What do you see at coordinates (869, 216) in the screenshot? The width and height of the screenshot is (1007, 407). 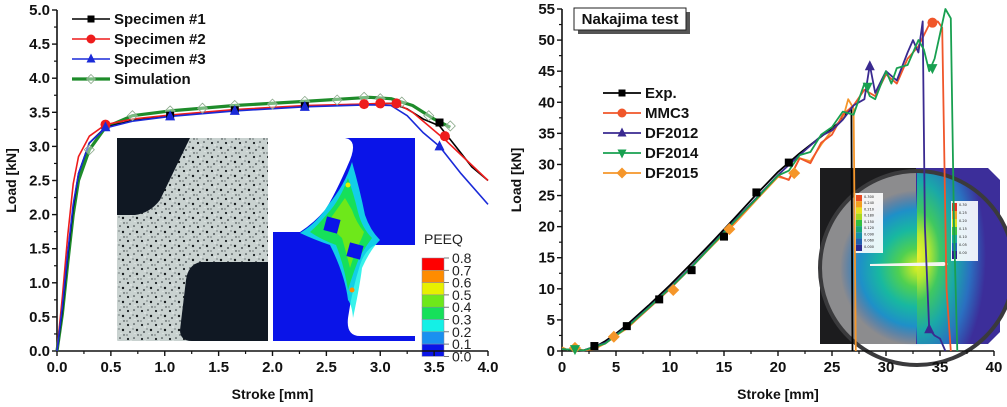 I see `colorbar-label: 0.180` at bounding box center [869, 216].